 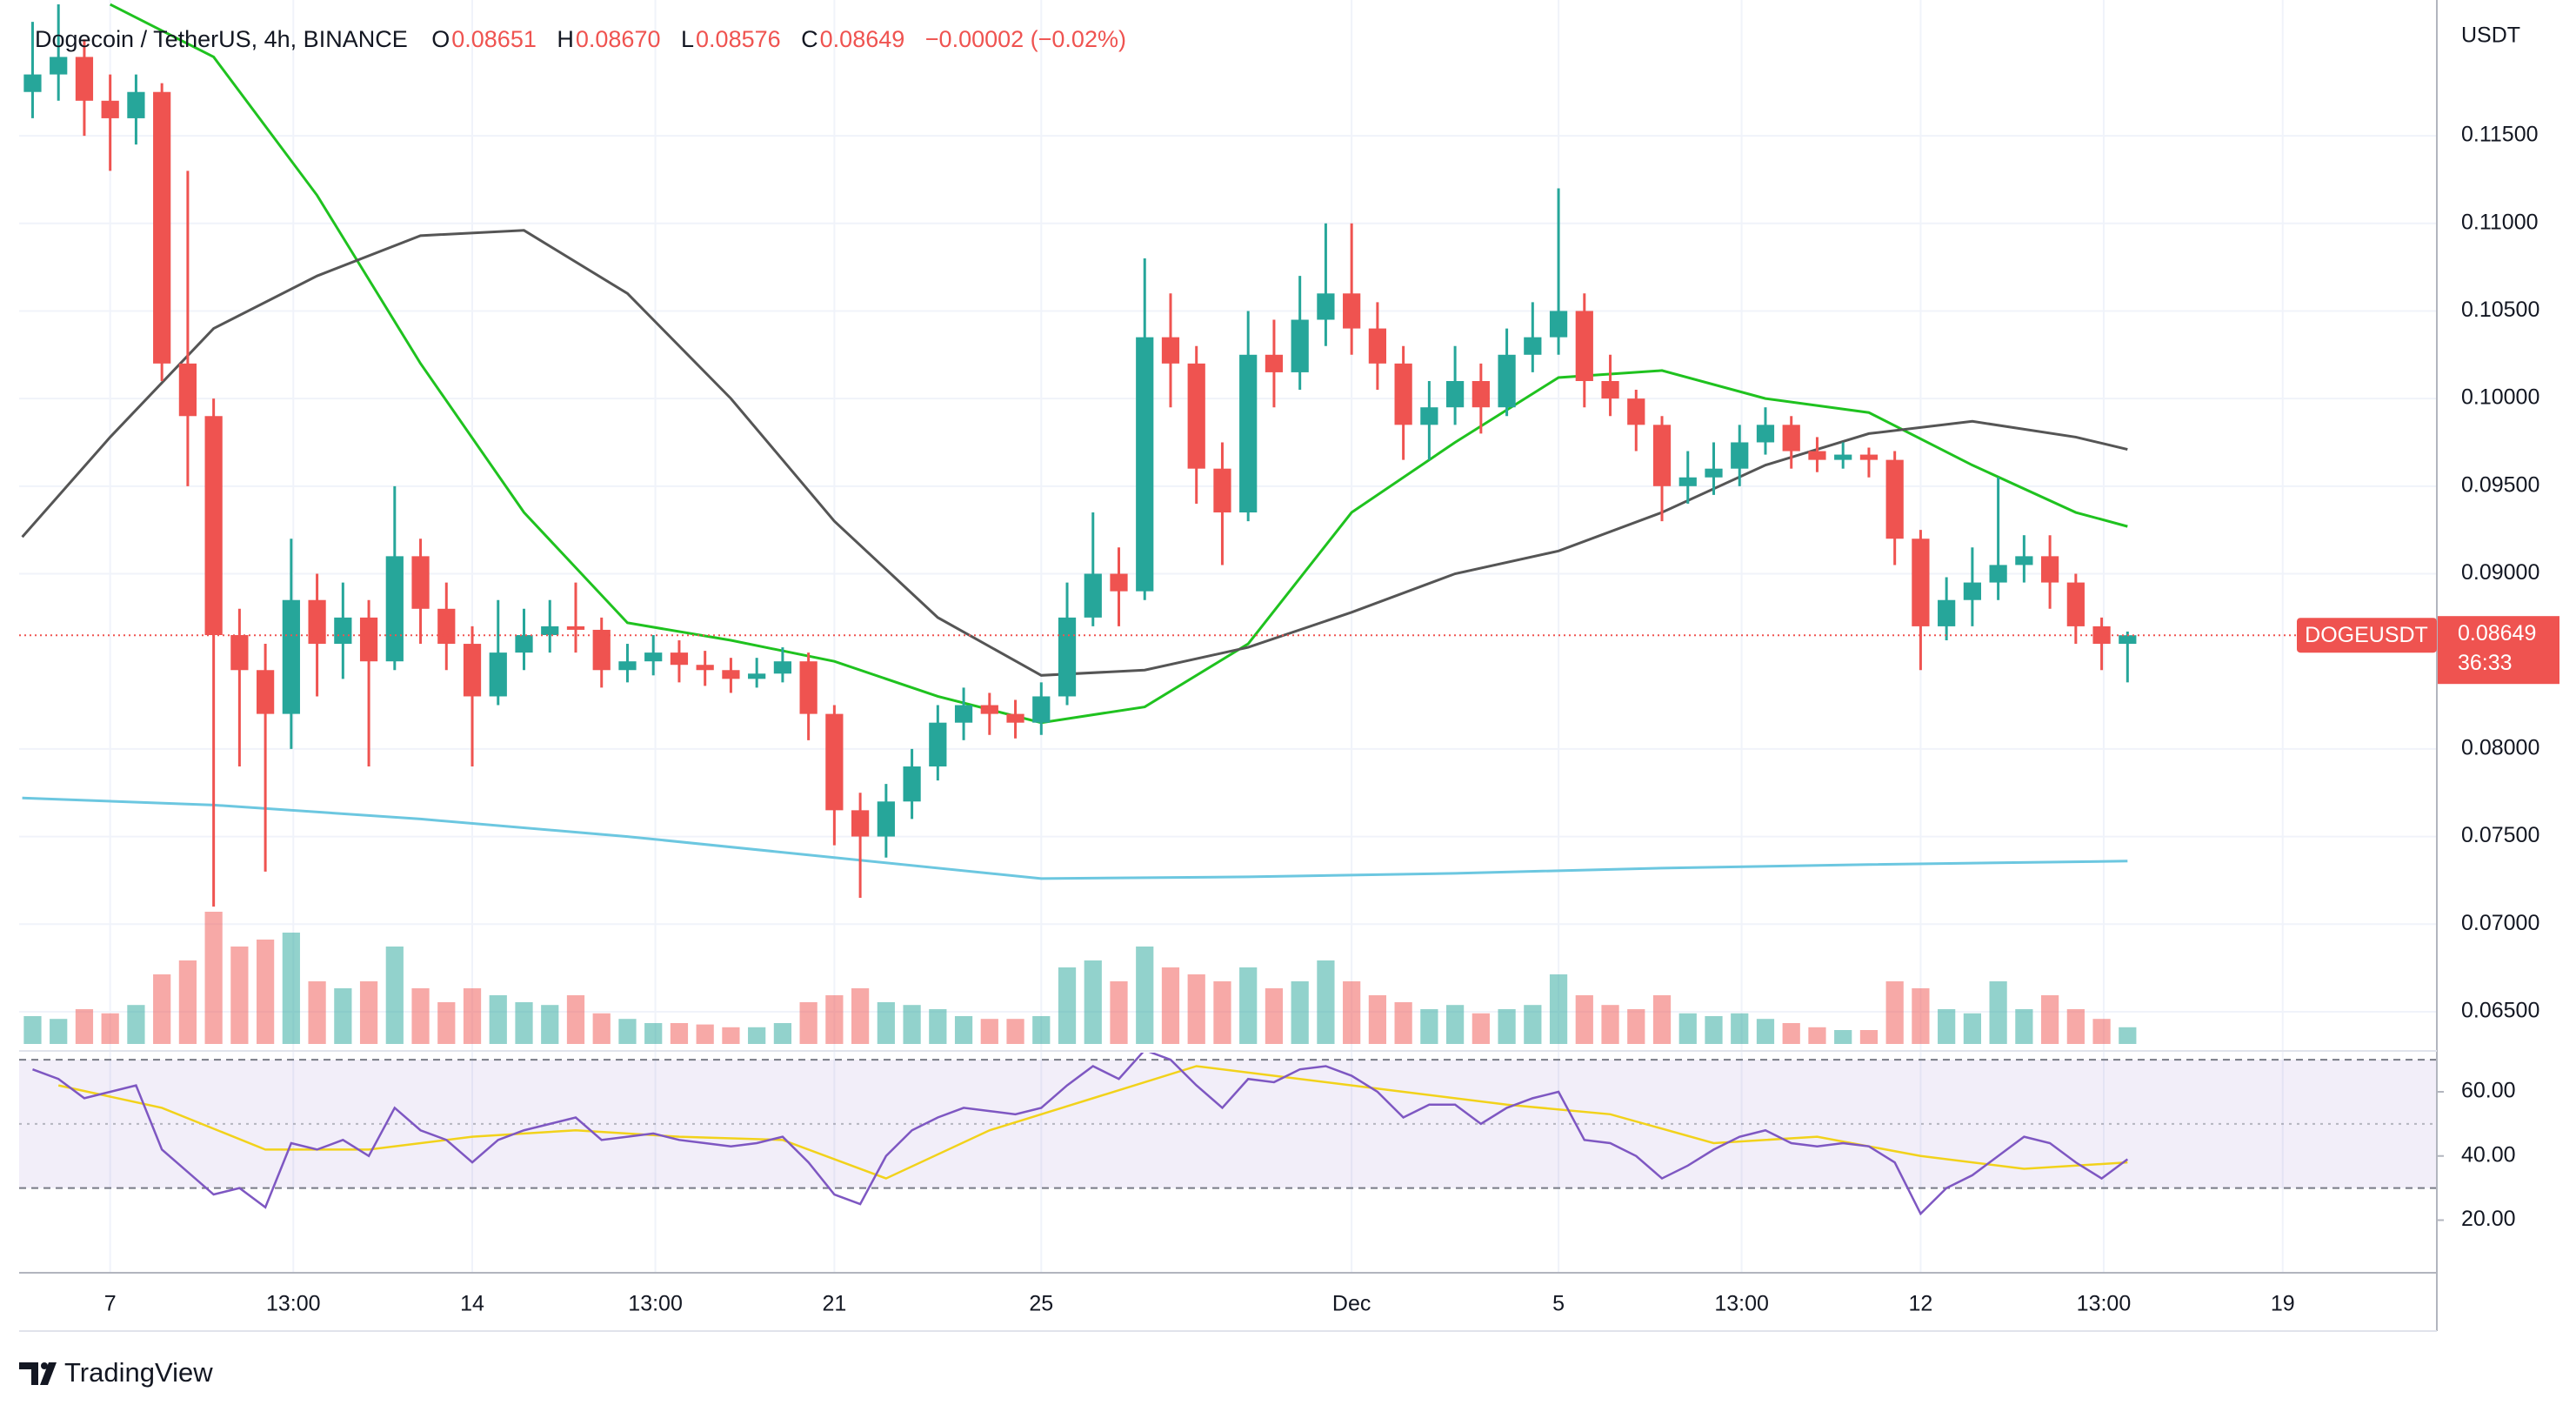 I want to click on ohlc-value: 0.08670, so click(x=618, y=39).